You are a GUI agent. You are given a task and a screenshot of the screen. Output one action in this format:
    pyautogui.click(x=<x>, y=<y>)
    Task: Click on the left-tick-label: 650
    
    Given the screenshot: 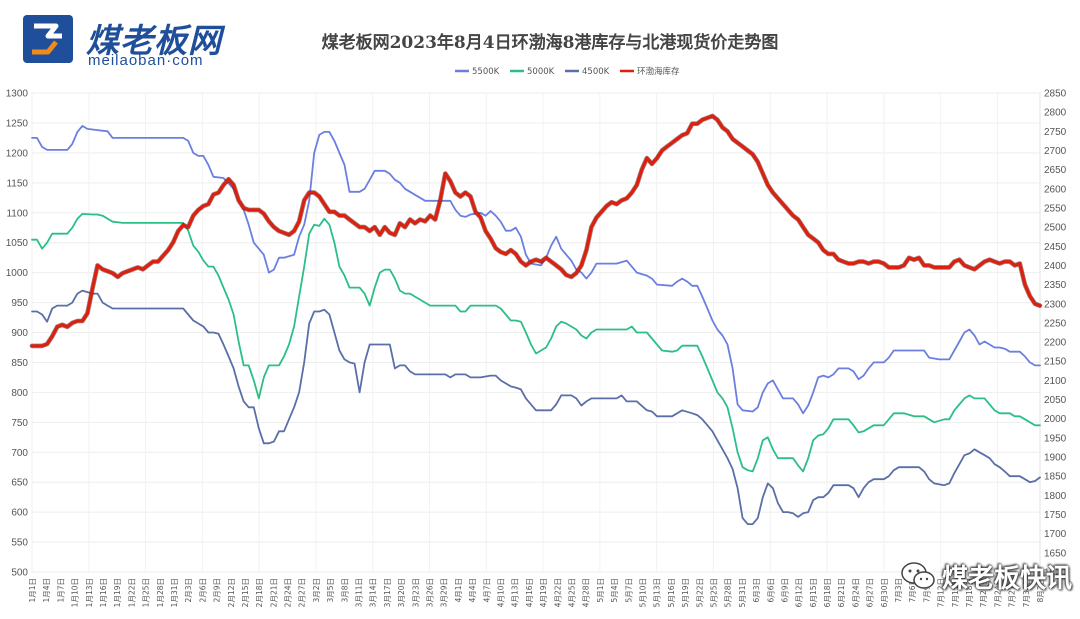 What is the action you would take?
    pyautogui.click(x=19, y=483)
    